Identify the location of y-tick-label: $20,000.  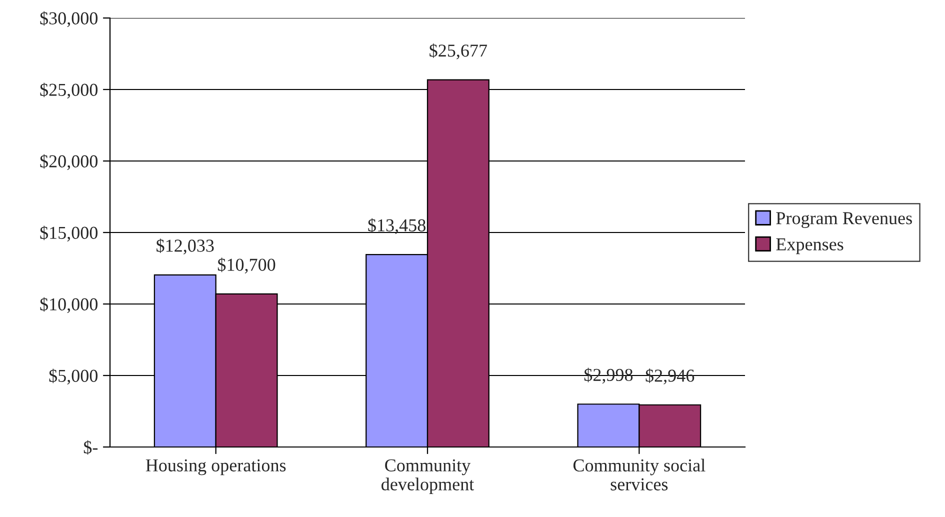
(69, 162).